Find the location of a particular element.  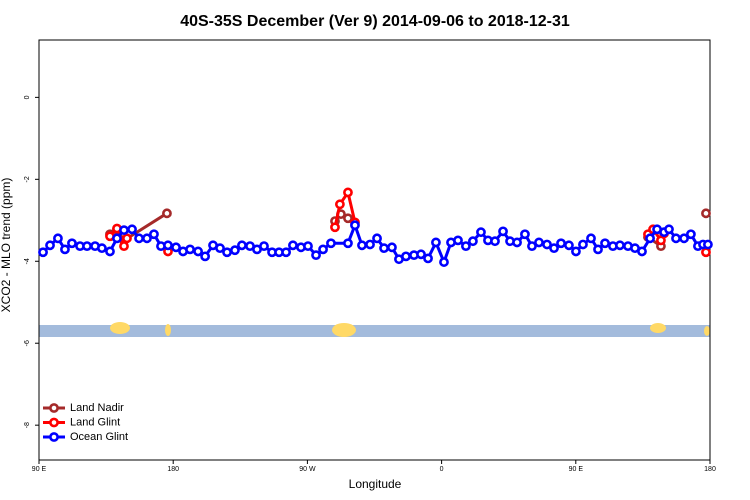

y-tick-label: -6 is located at coordinates (27, 343).